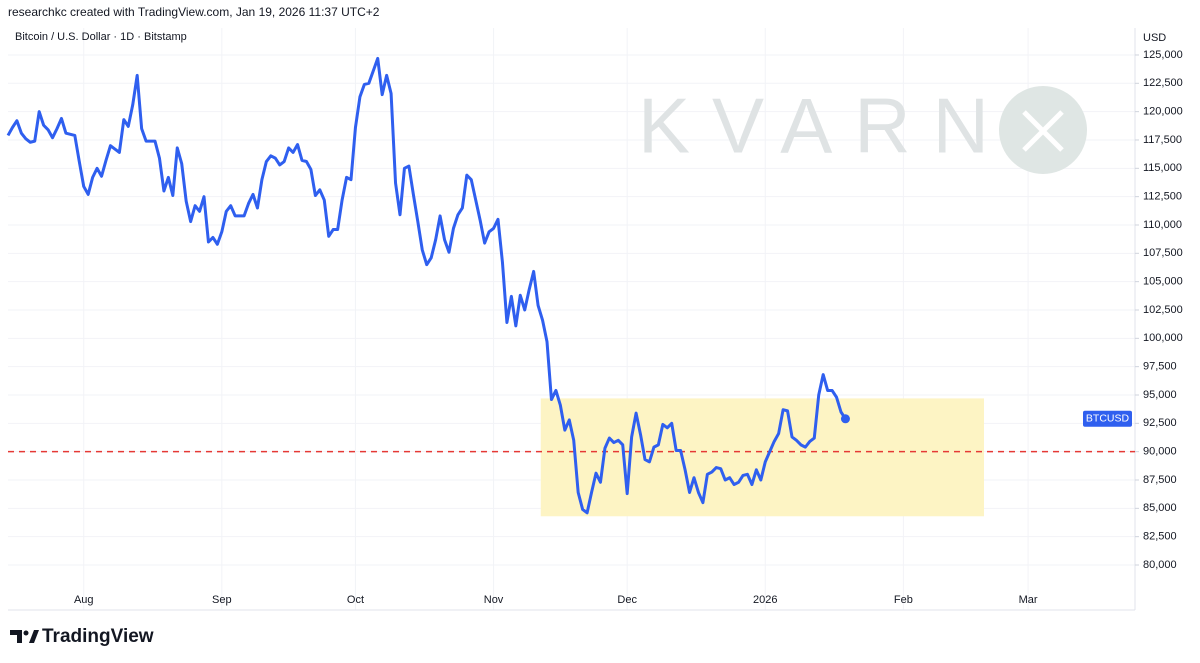 The image size is (1200, 663). Describe the element at coordinates (1163, 338) in the screenshot. I see `y-tick-label: 100,000` at that location.